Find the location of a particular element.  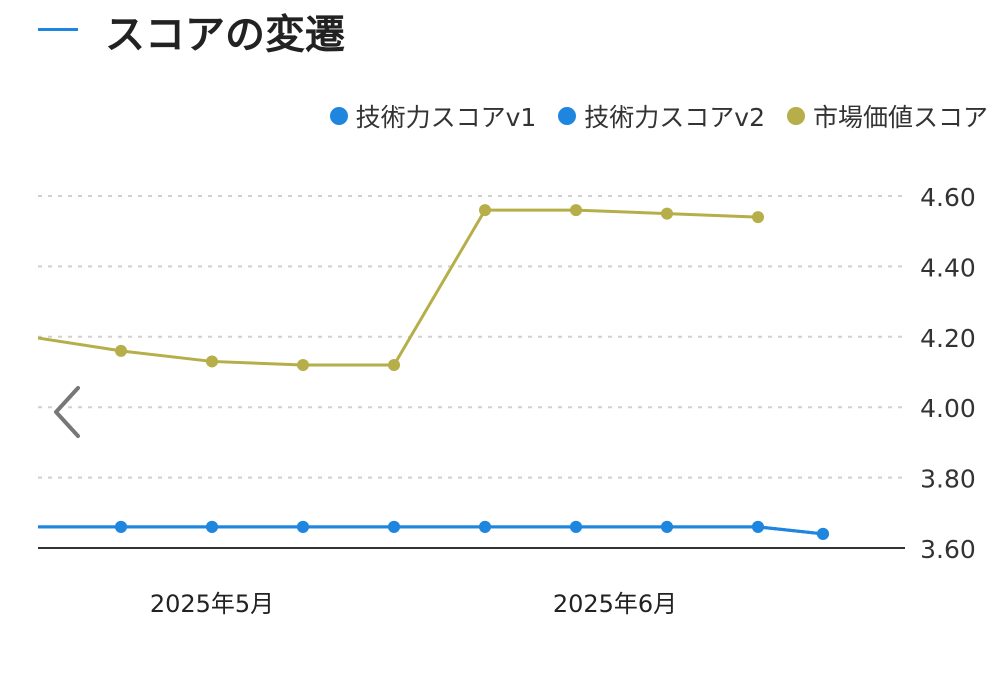

legend-item-tech-v2: 技術力スコアv2 is located at coordinates (661, 116).